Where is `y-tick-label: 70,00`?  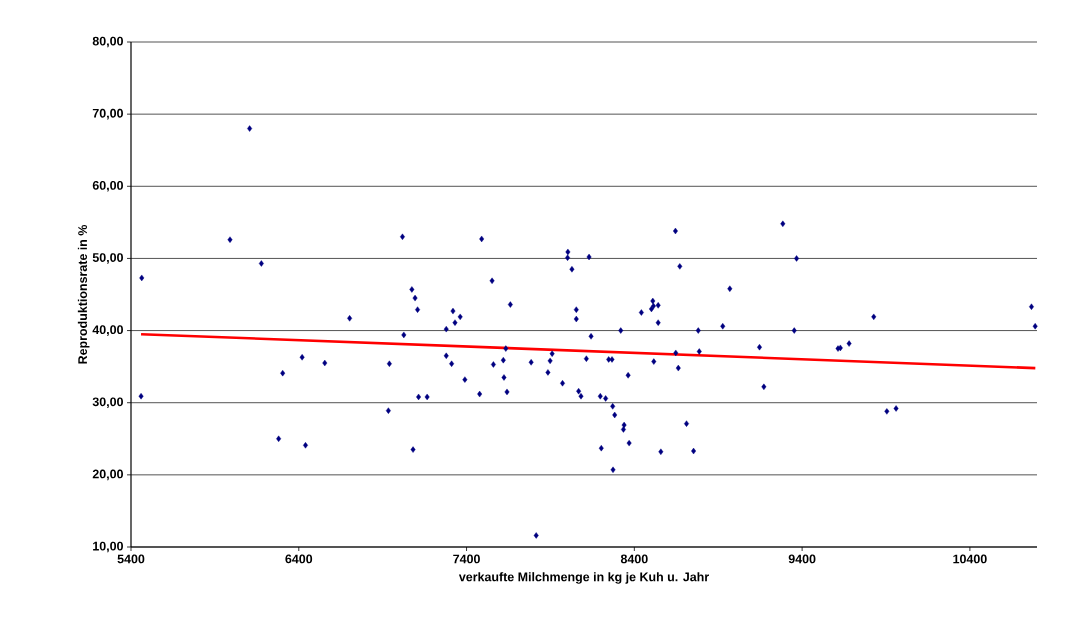
y-tick-label: 70,00 is located at coordinates (107, 114).